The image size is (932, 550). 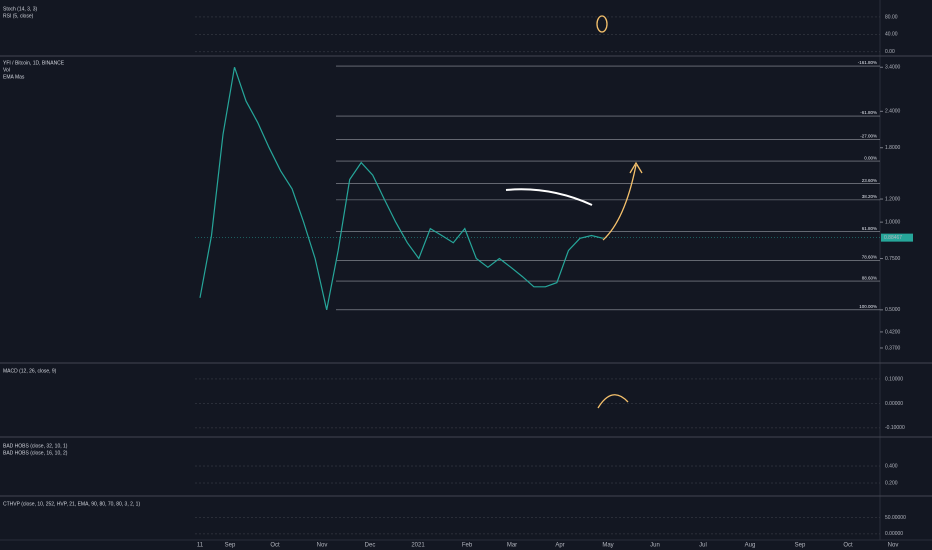 What do you see at coordinates (549, 197) in the screenshot?
I see `annotation-arc` at bounding box center [549, 197].